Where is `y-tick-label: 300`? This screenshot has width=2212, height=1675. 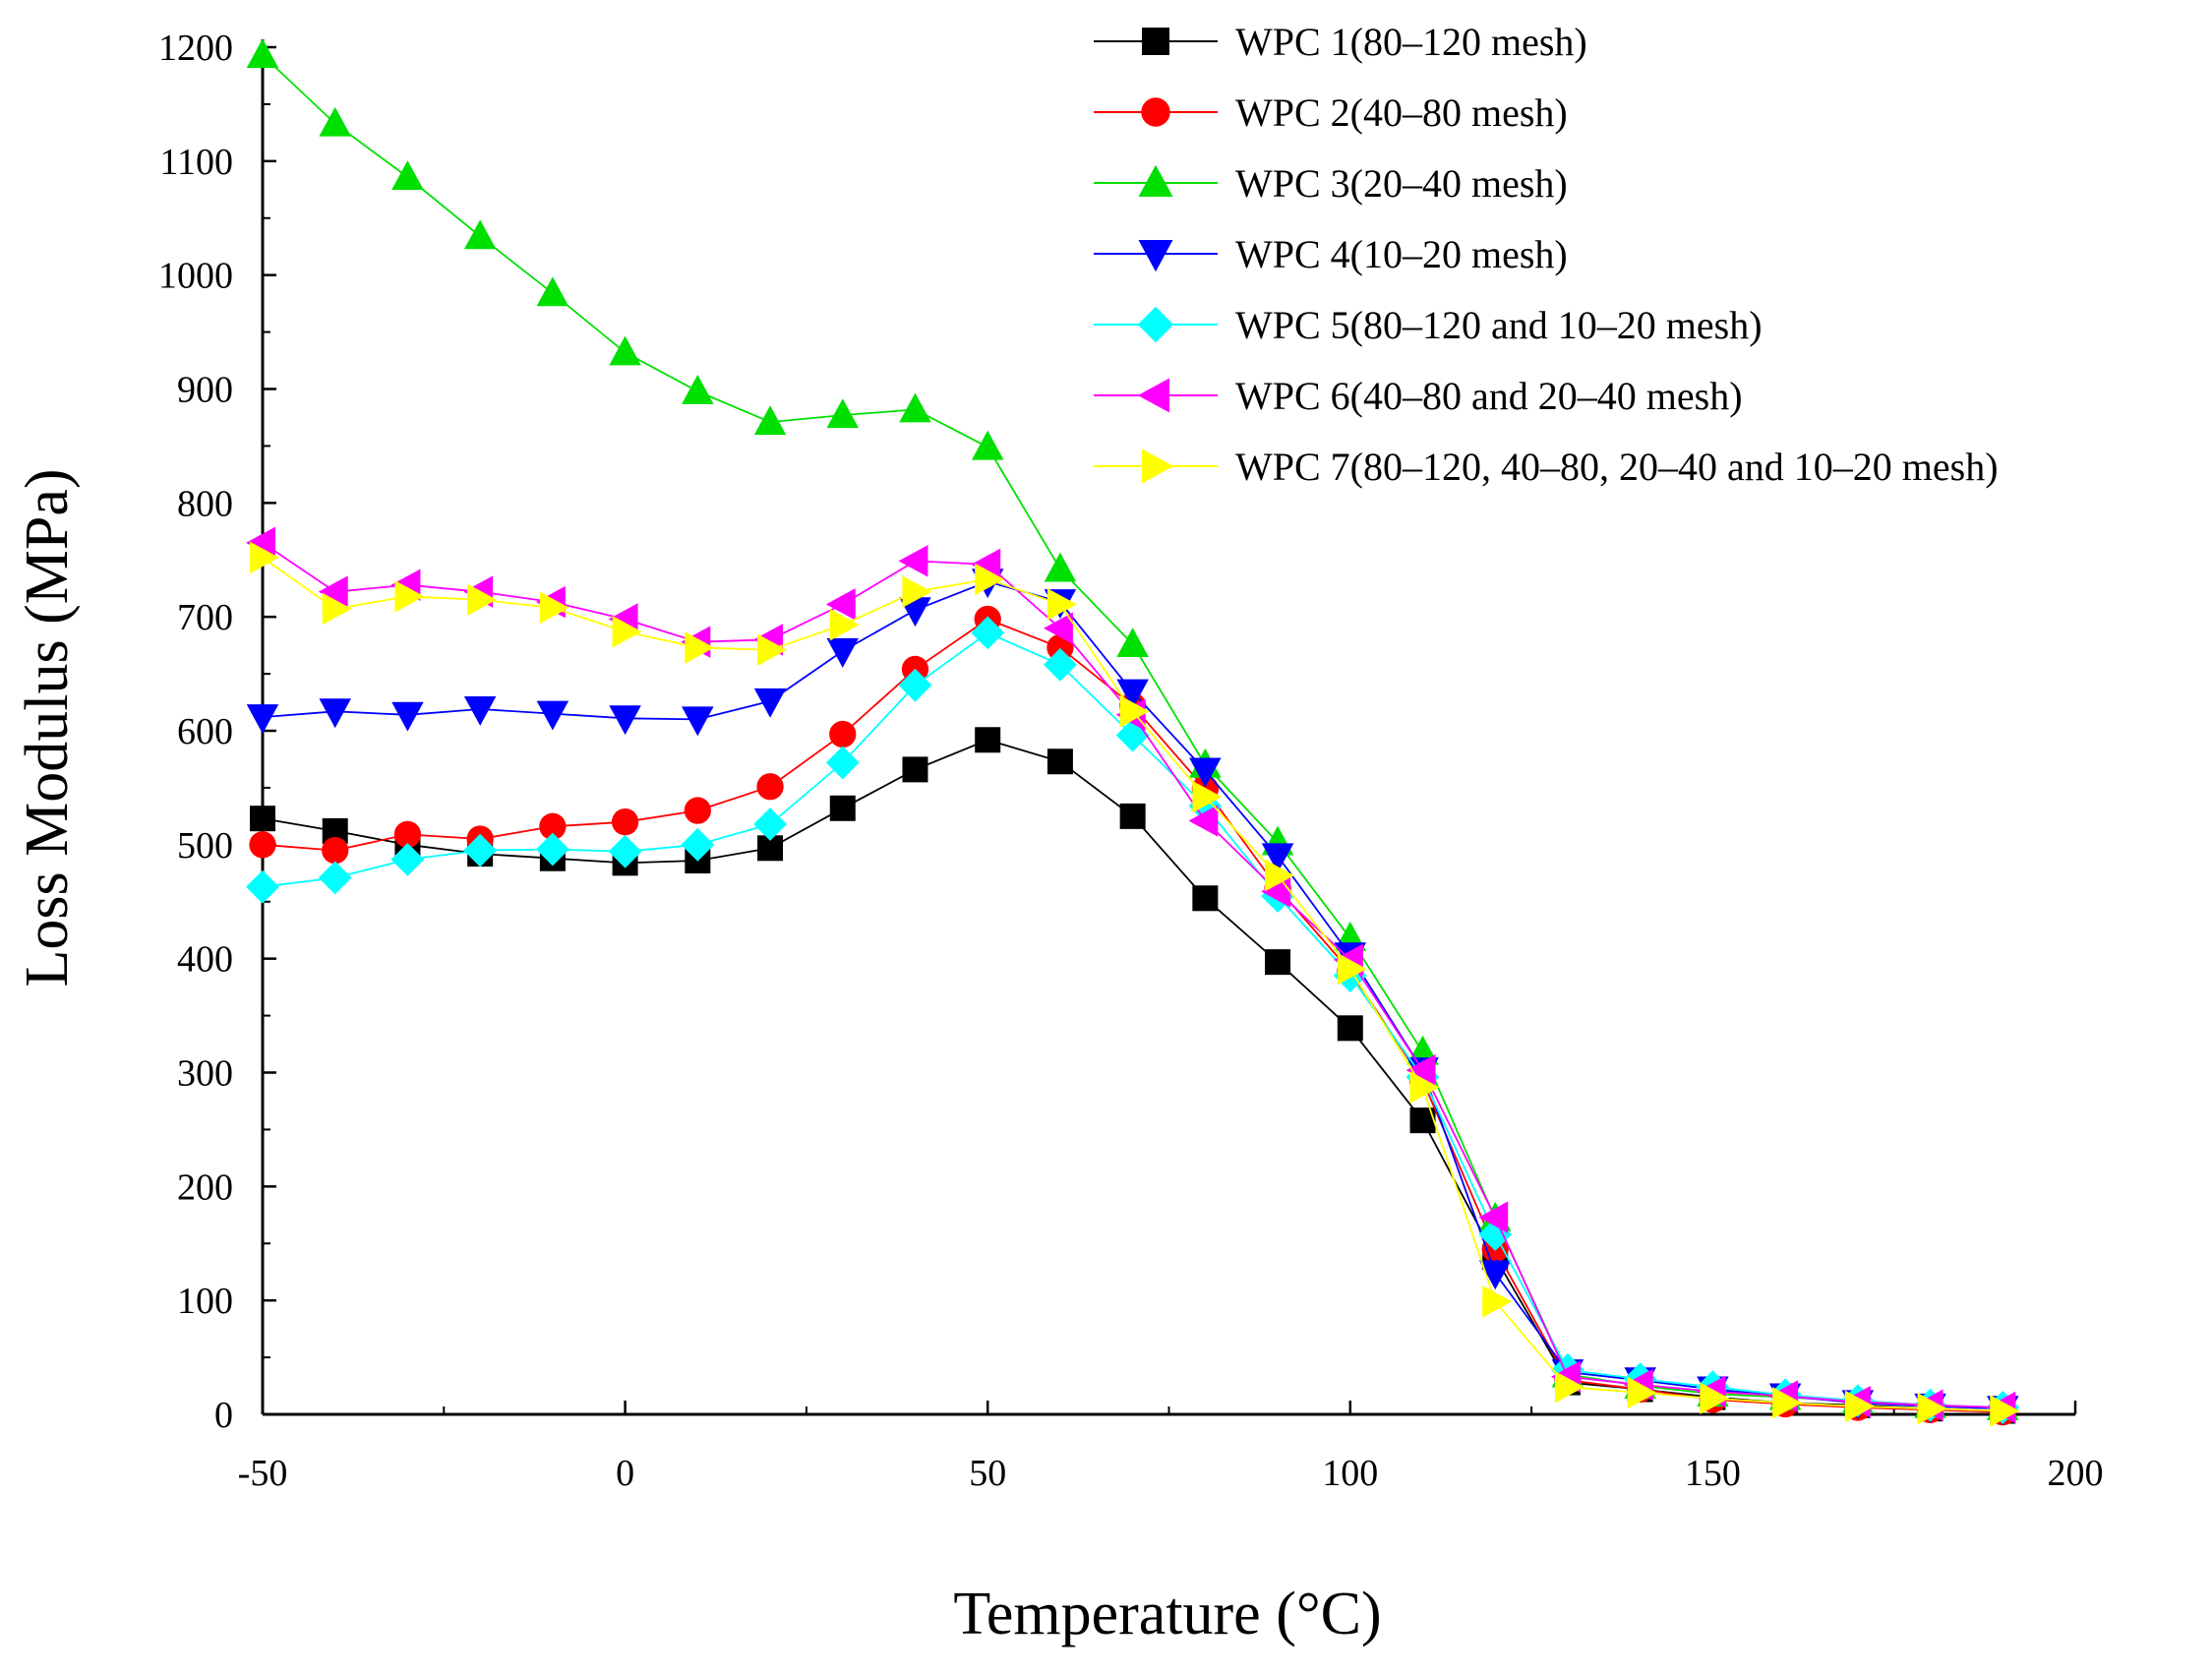
y-tick-label: 300 is located at coordinates (205, 1074).